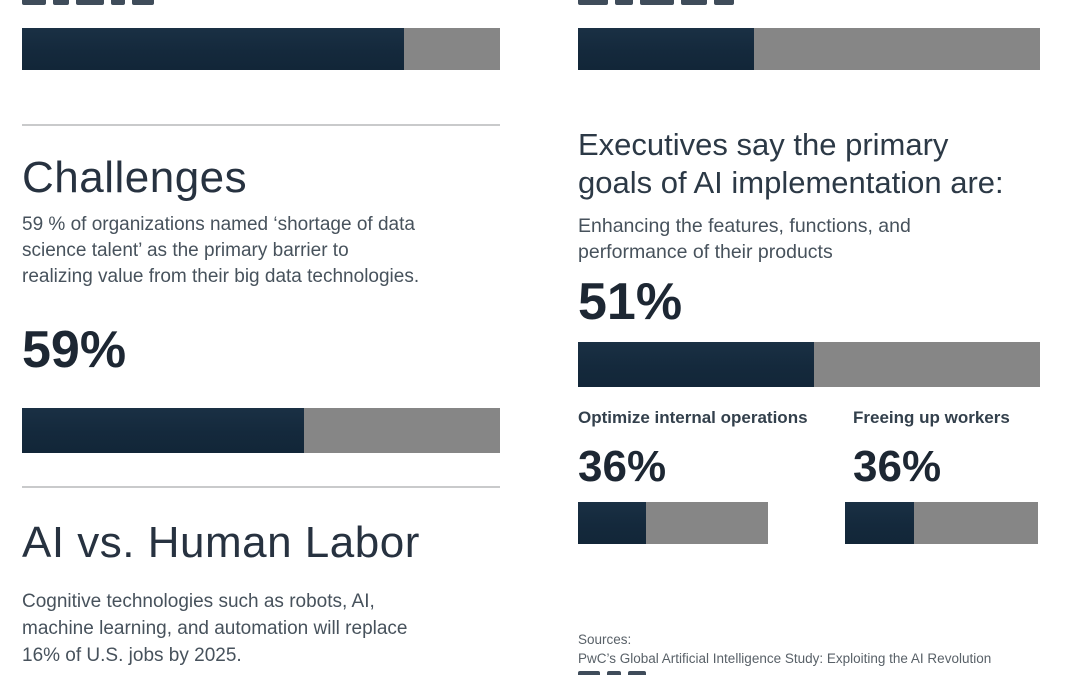 Image resolution: width=1080 pixels, height=675 pixels. I want to click on progress-bar-top-left, so click(261, 49).